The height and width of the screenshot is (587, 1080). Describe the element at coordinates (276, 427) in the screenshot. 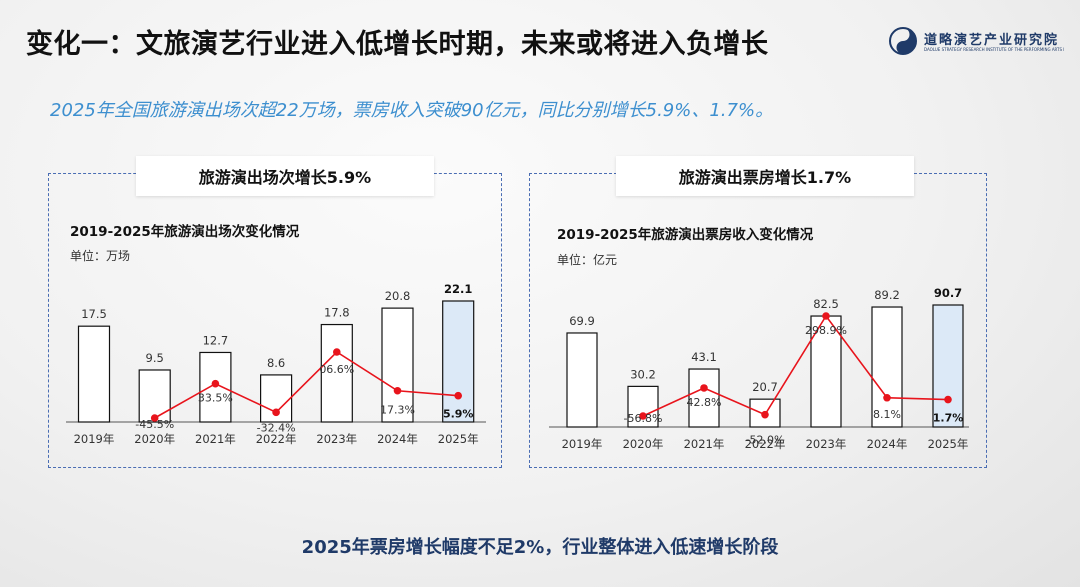

I see `growth-label: -32.4%` at that location.